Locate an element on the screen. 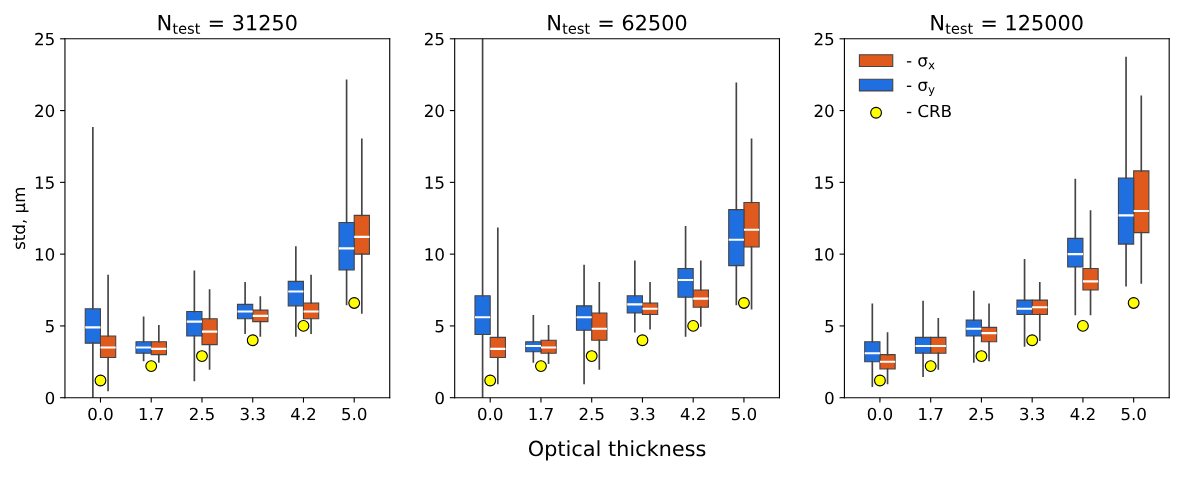 The image size is (1181, 485). legend-label: - σ$_{y}$ is located at coordinates (920, 89).